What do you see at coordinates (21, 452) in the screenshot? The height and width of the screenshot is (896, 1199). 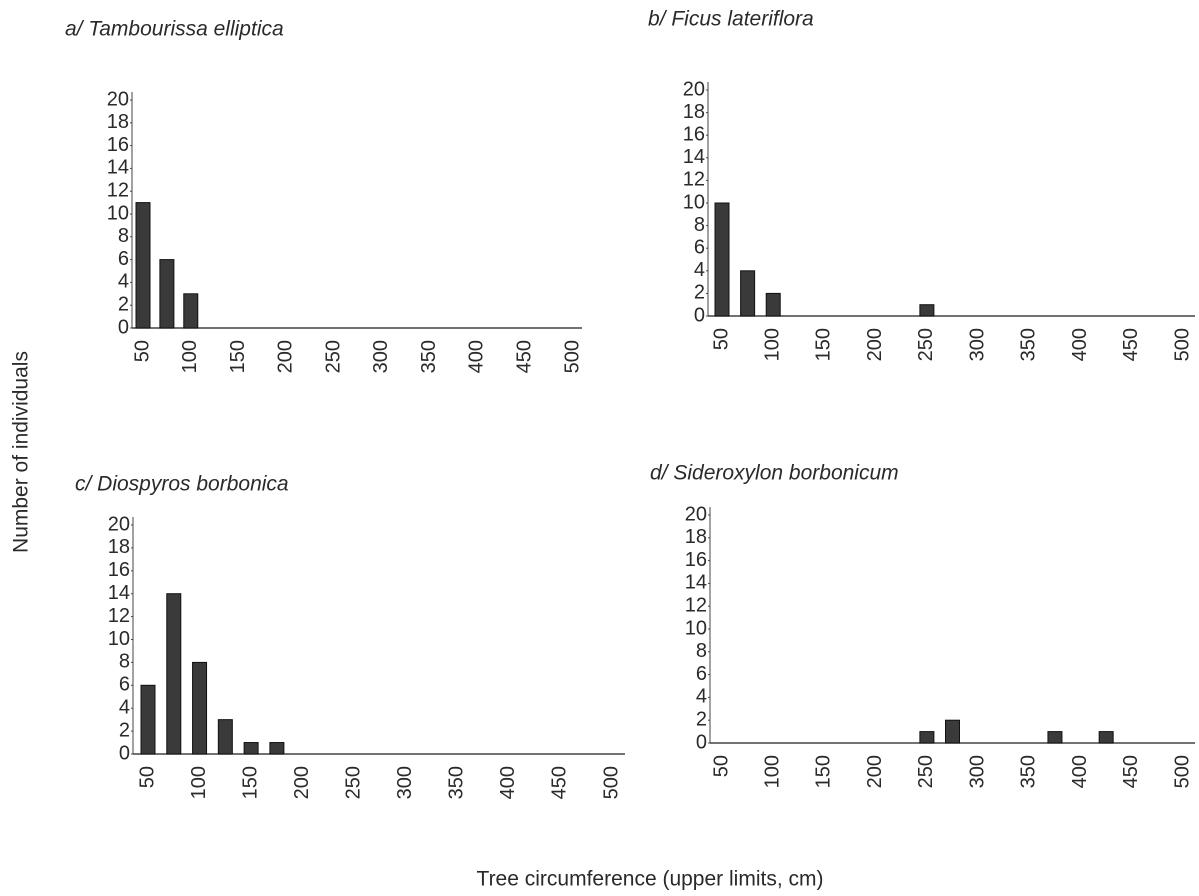 I see `y-axis-label: Number of individuals` at bounding box center [21, 452].